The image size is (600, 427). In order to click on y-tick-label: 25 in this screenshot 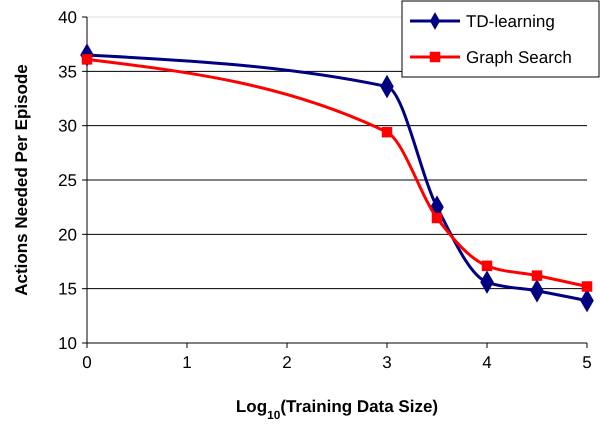, I will do `click(67, 180)`.